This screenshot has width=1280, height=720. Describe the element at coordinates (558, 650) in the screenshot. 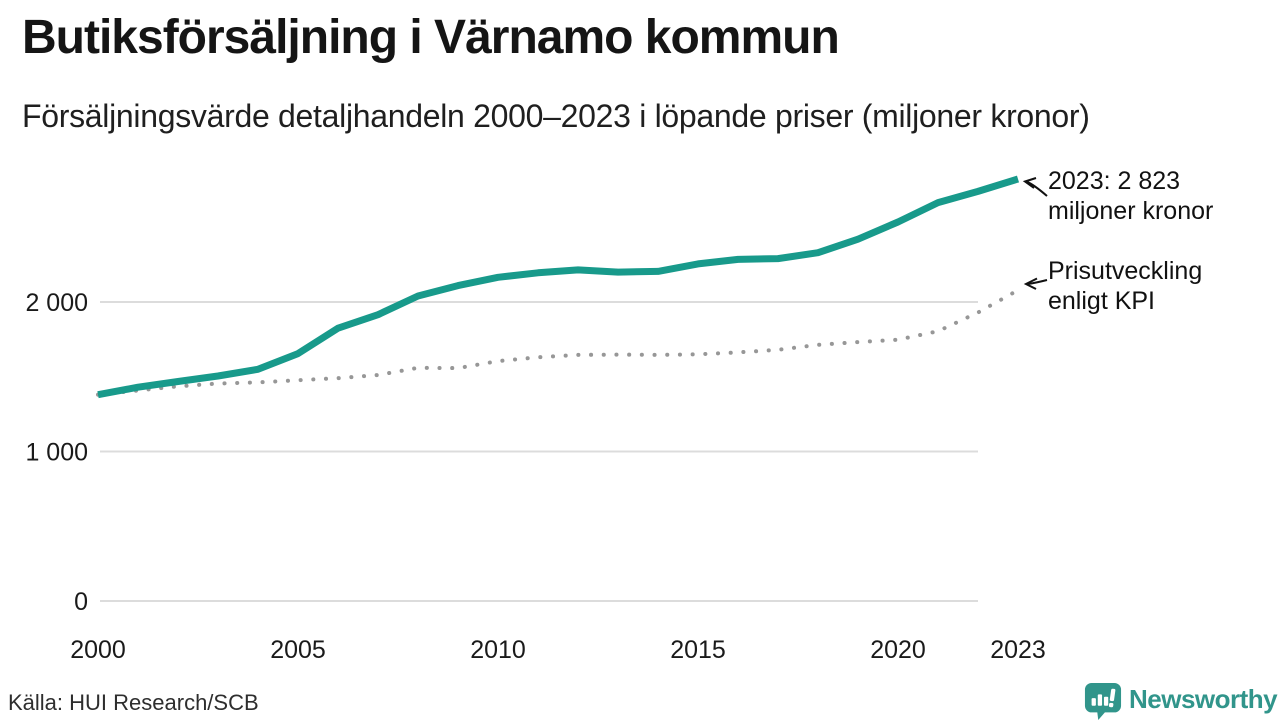

I see `x-axis-tick-labels: 2000 2005 2010 2015 2020 2023` at that location.